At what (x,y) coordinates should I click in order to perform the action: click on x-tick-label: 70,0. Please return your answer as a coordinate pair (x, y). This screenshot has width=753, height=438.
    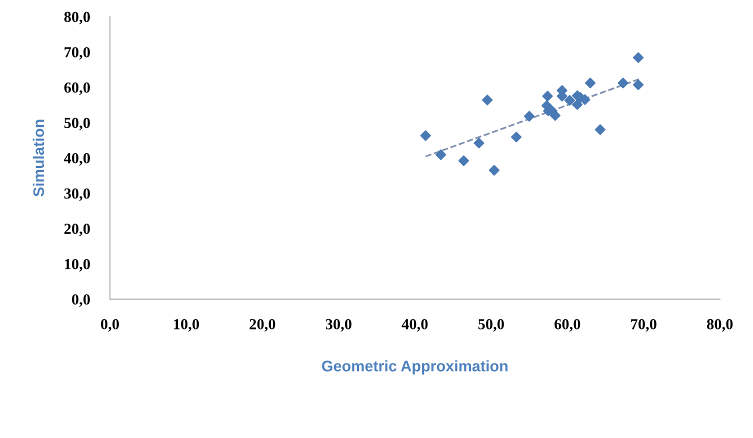
    Looking at the image, I should click on (643, 325).